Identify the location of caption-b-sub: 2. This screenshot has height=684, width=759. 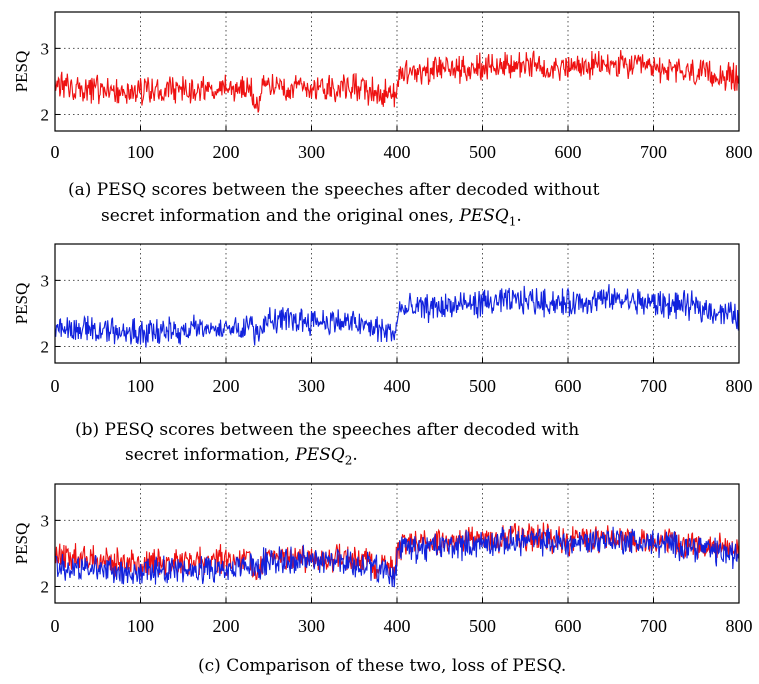
(348, 460).